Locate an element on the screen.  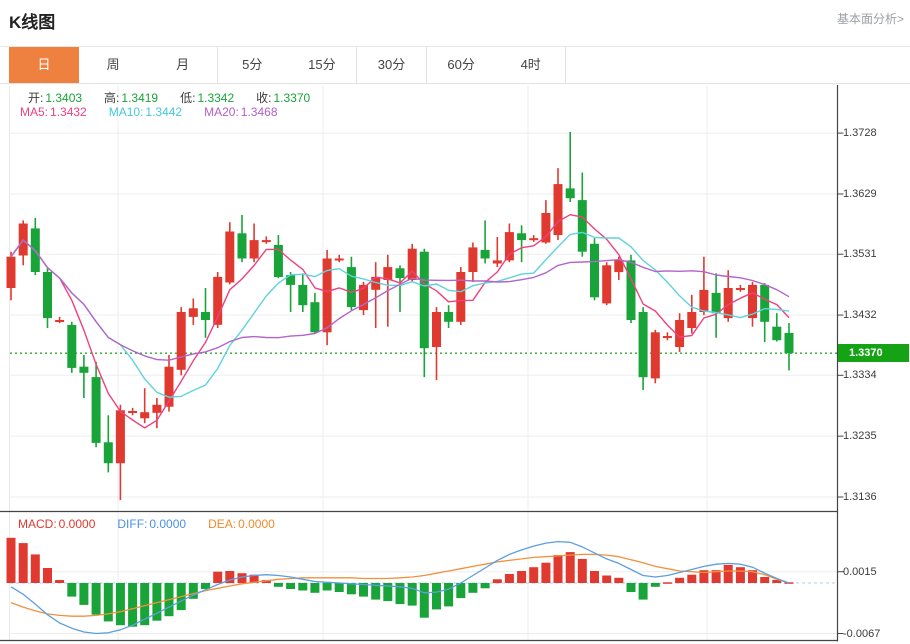
readout-item: 收: 1.3370 is located at coordinates (283, 98).